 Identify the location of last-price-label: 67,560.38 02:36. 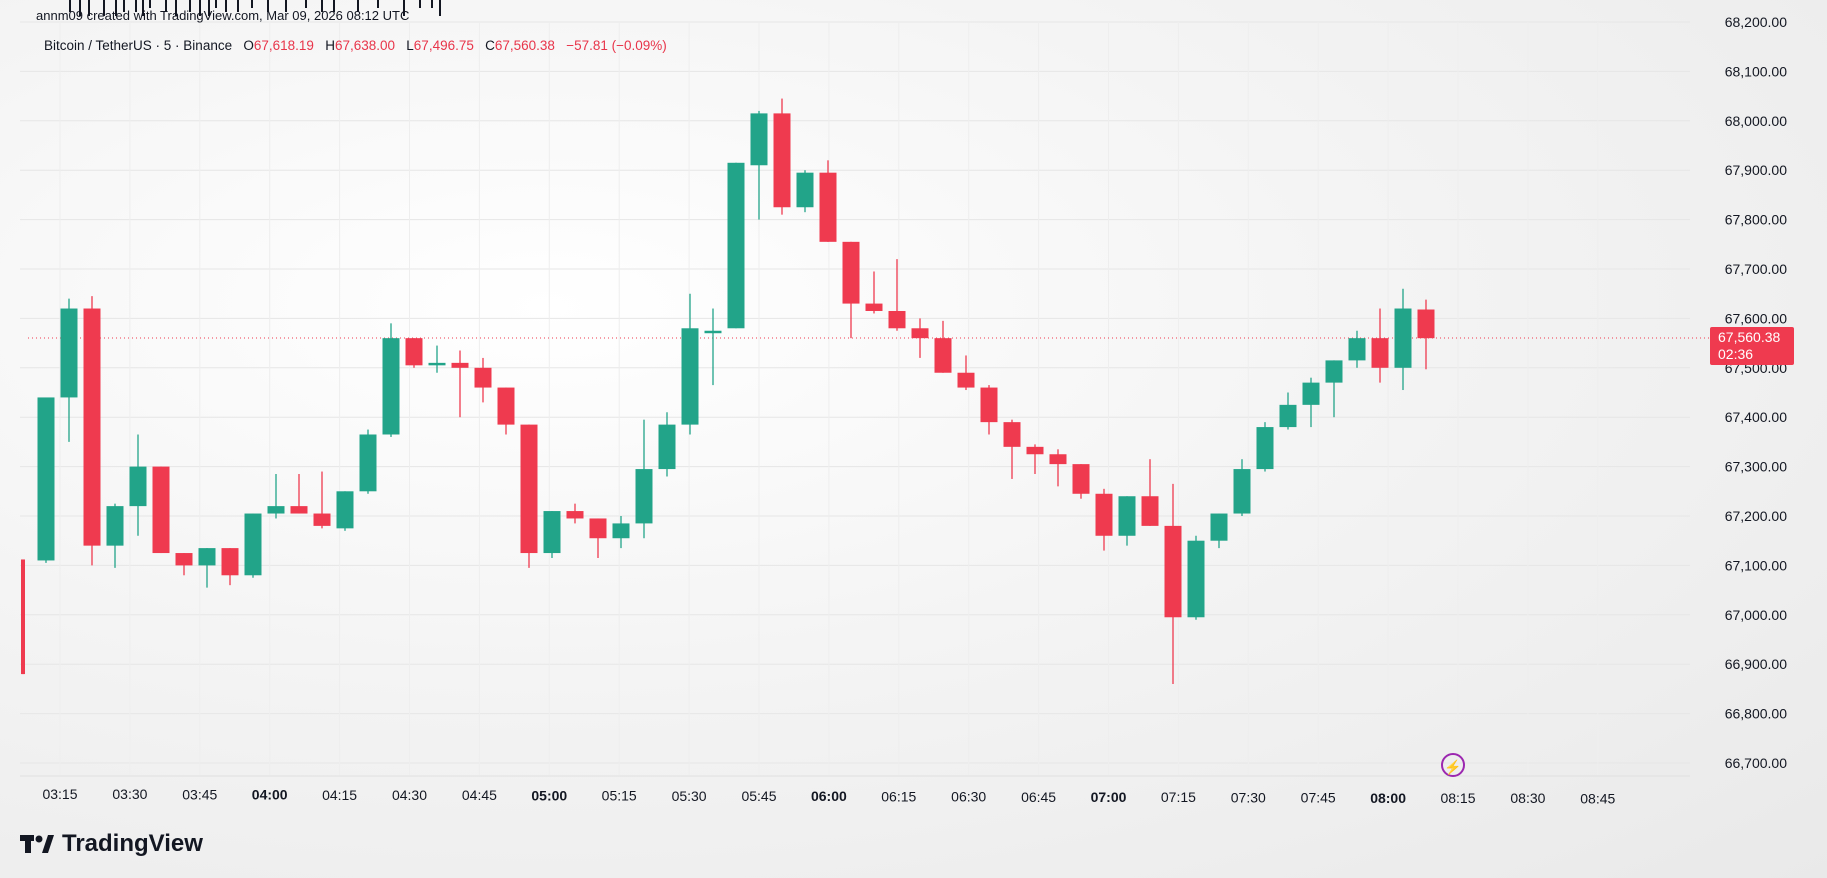
(1752, 346).